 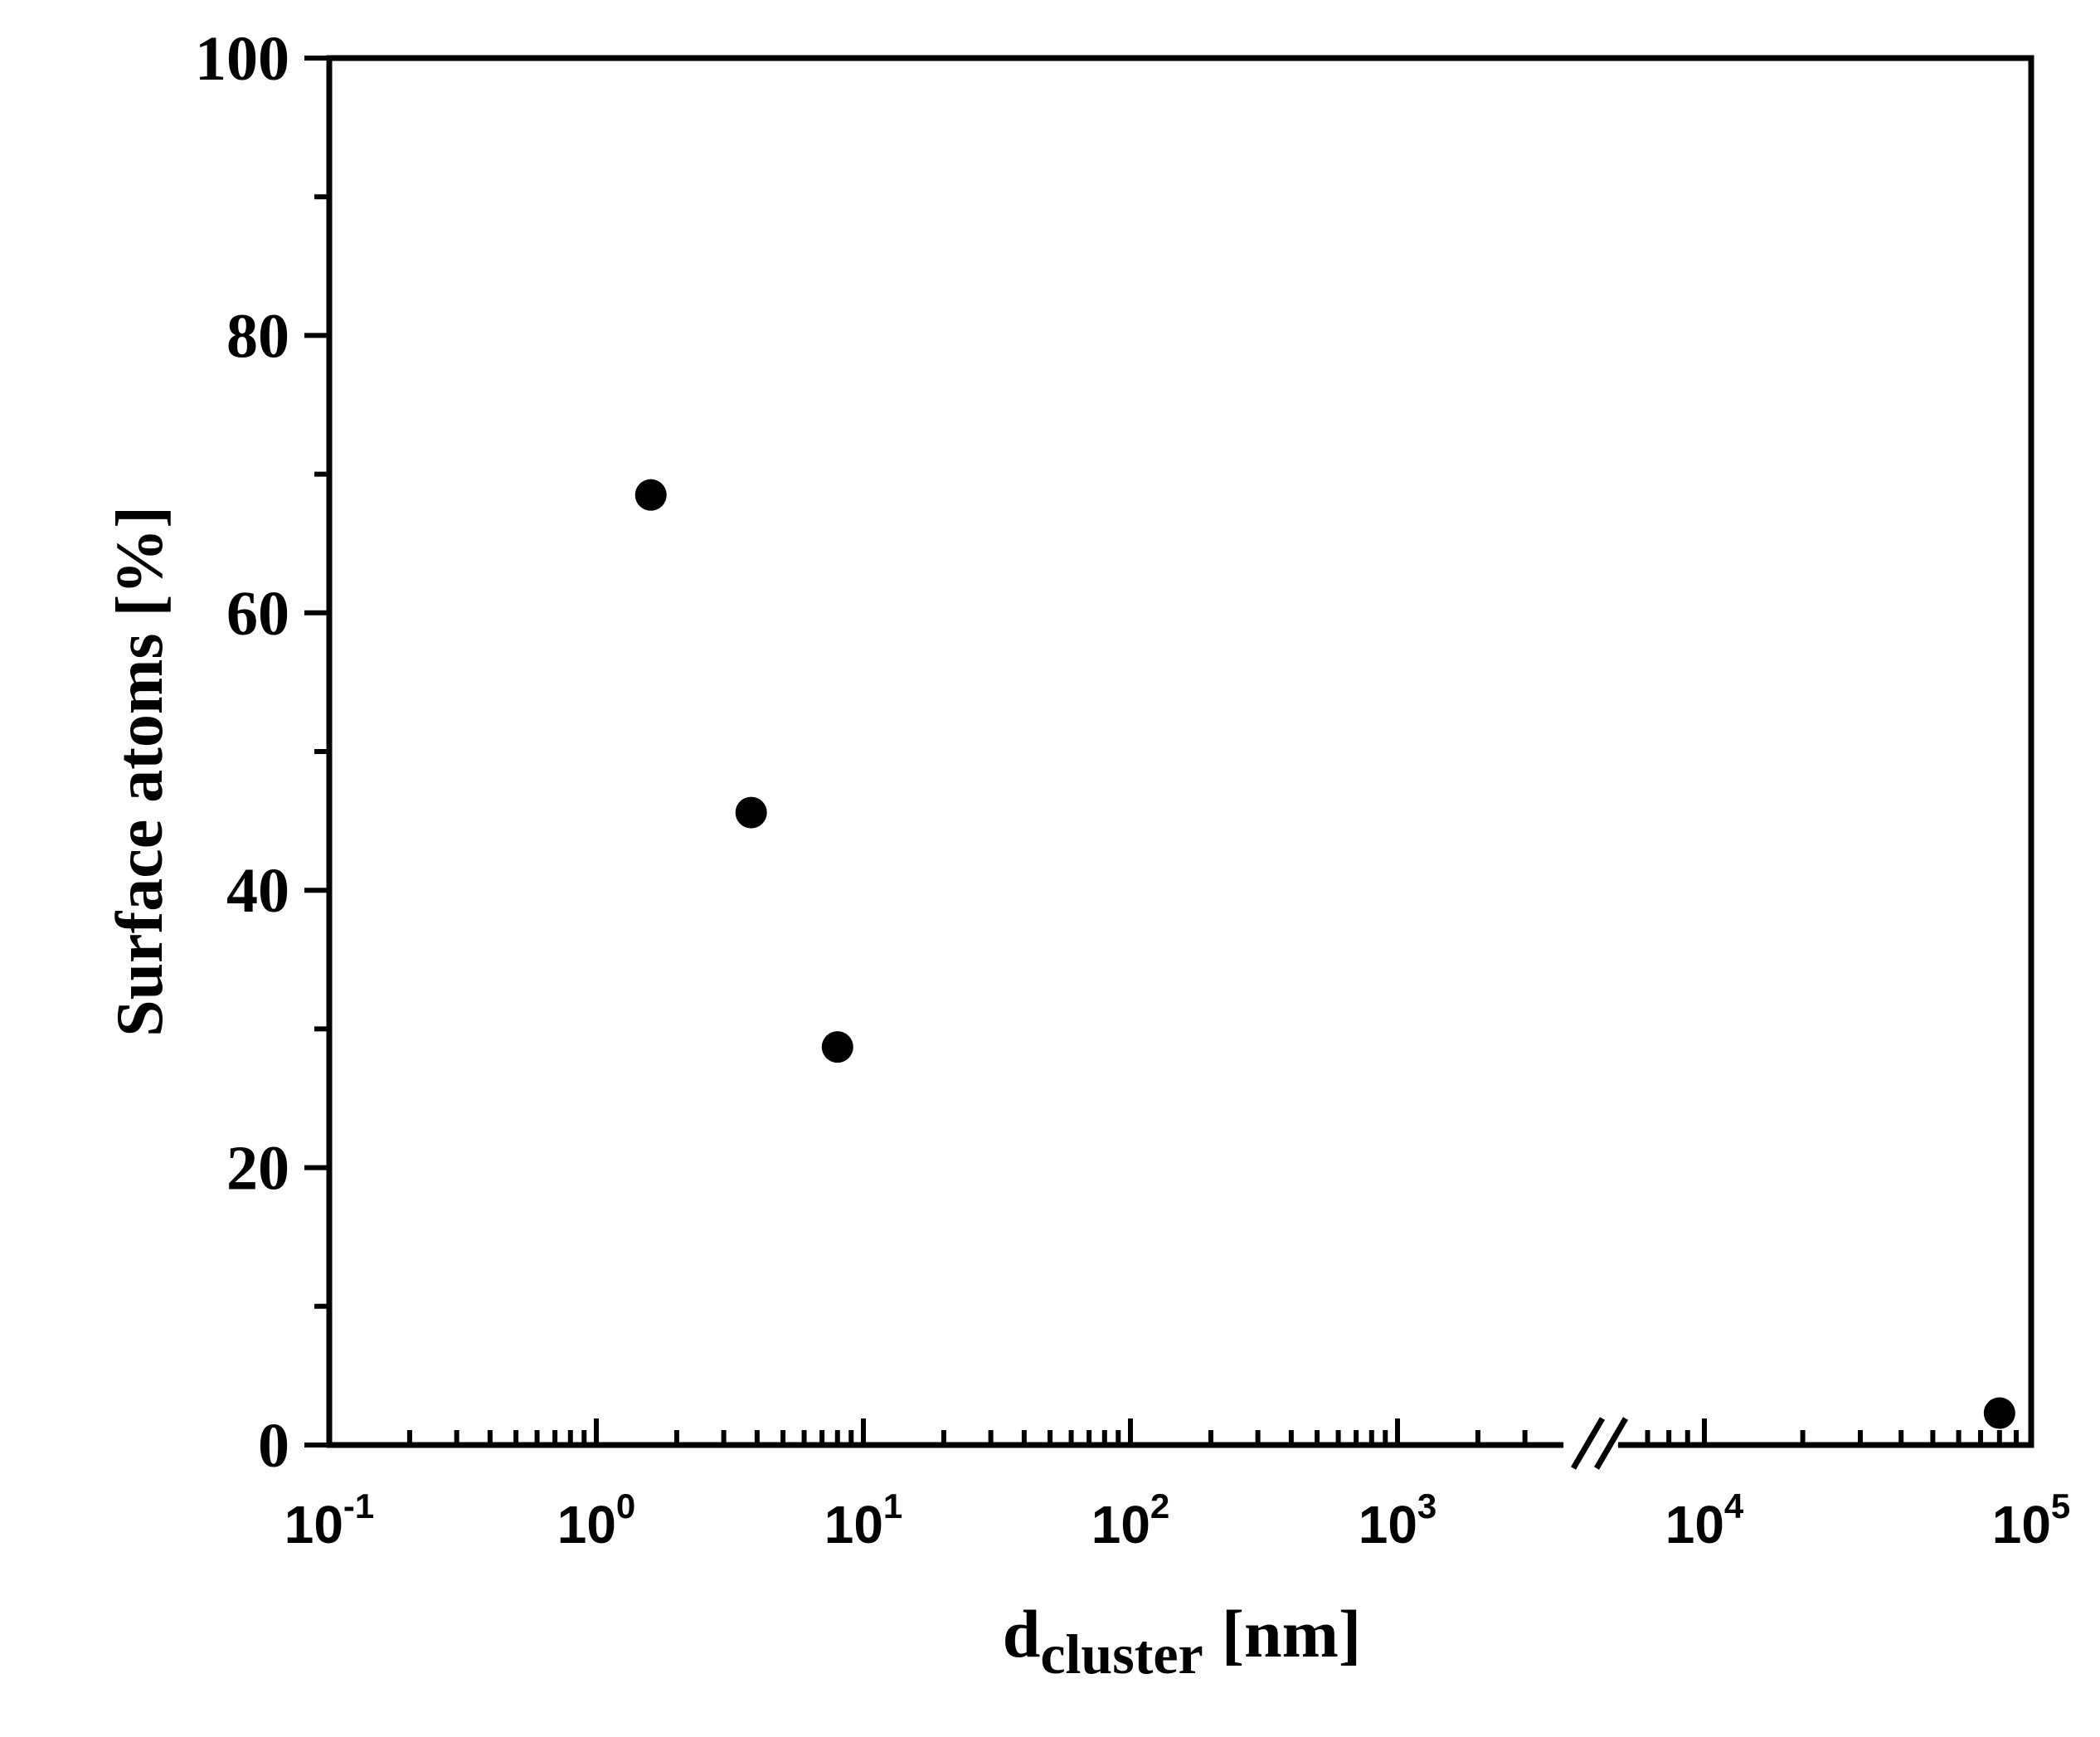 I want to click on x-tick-label-exponent: 2, so click(x=1159, y=1505).